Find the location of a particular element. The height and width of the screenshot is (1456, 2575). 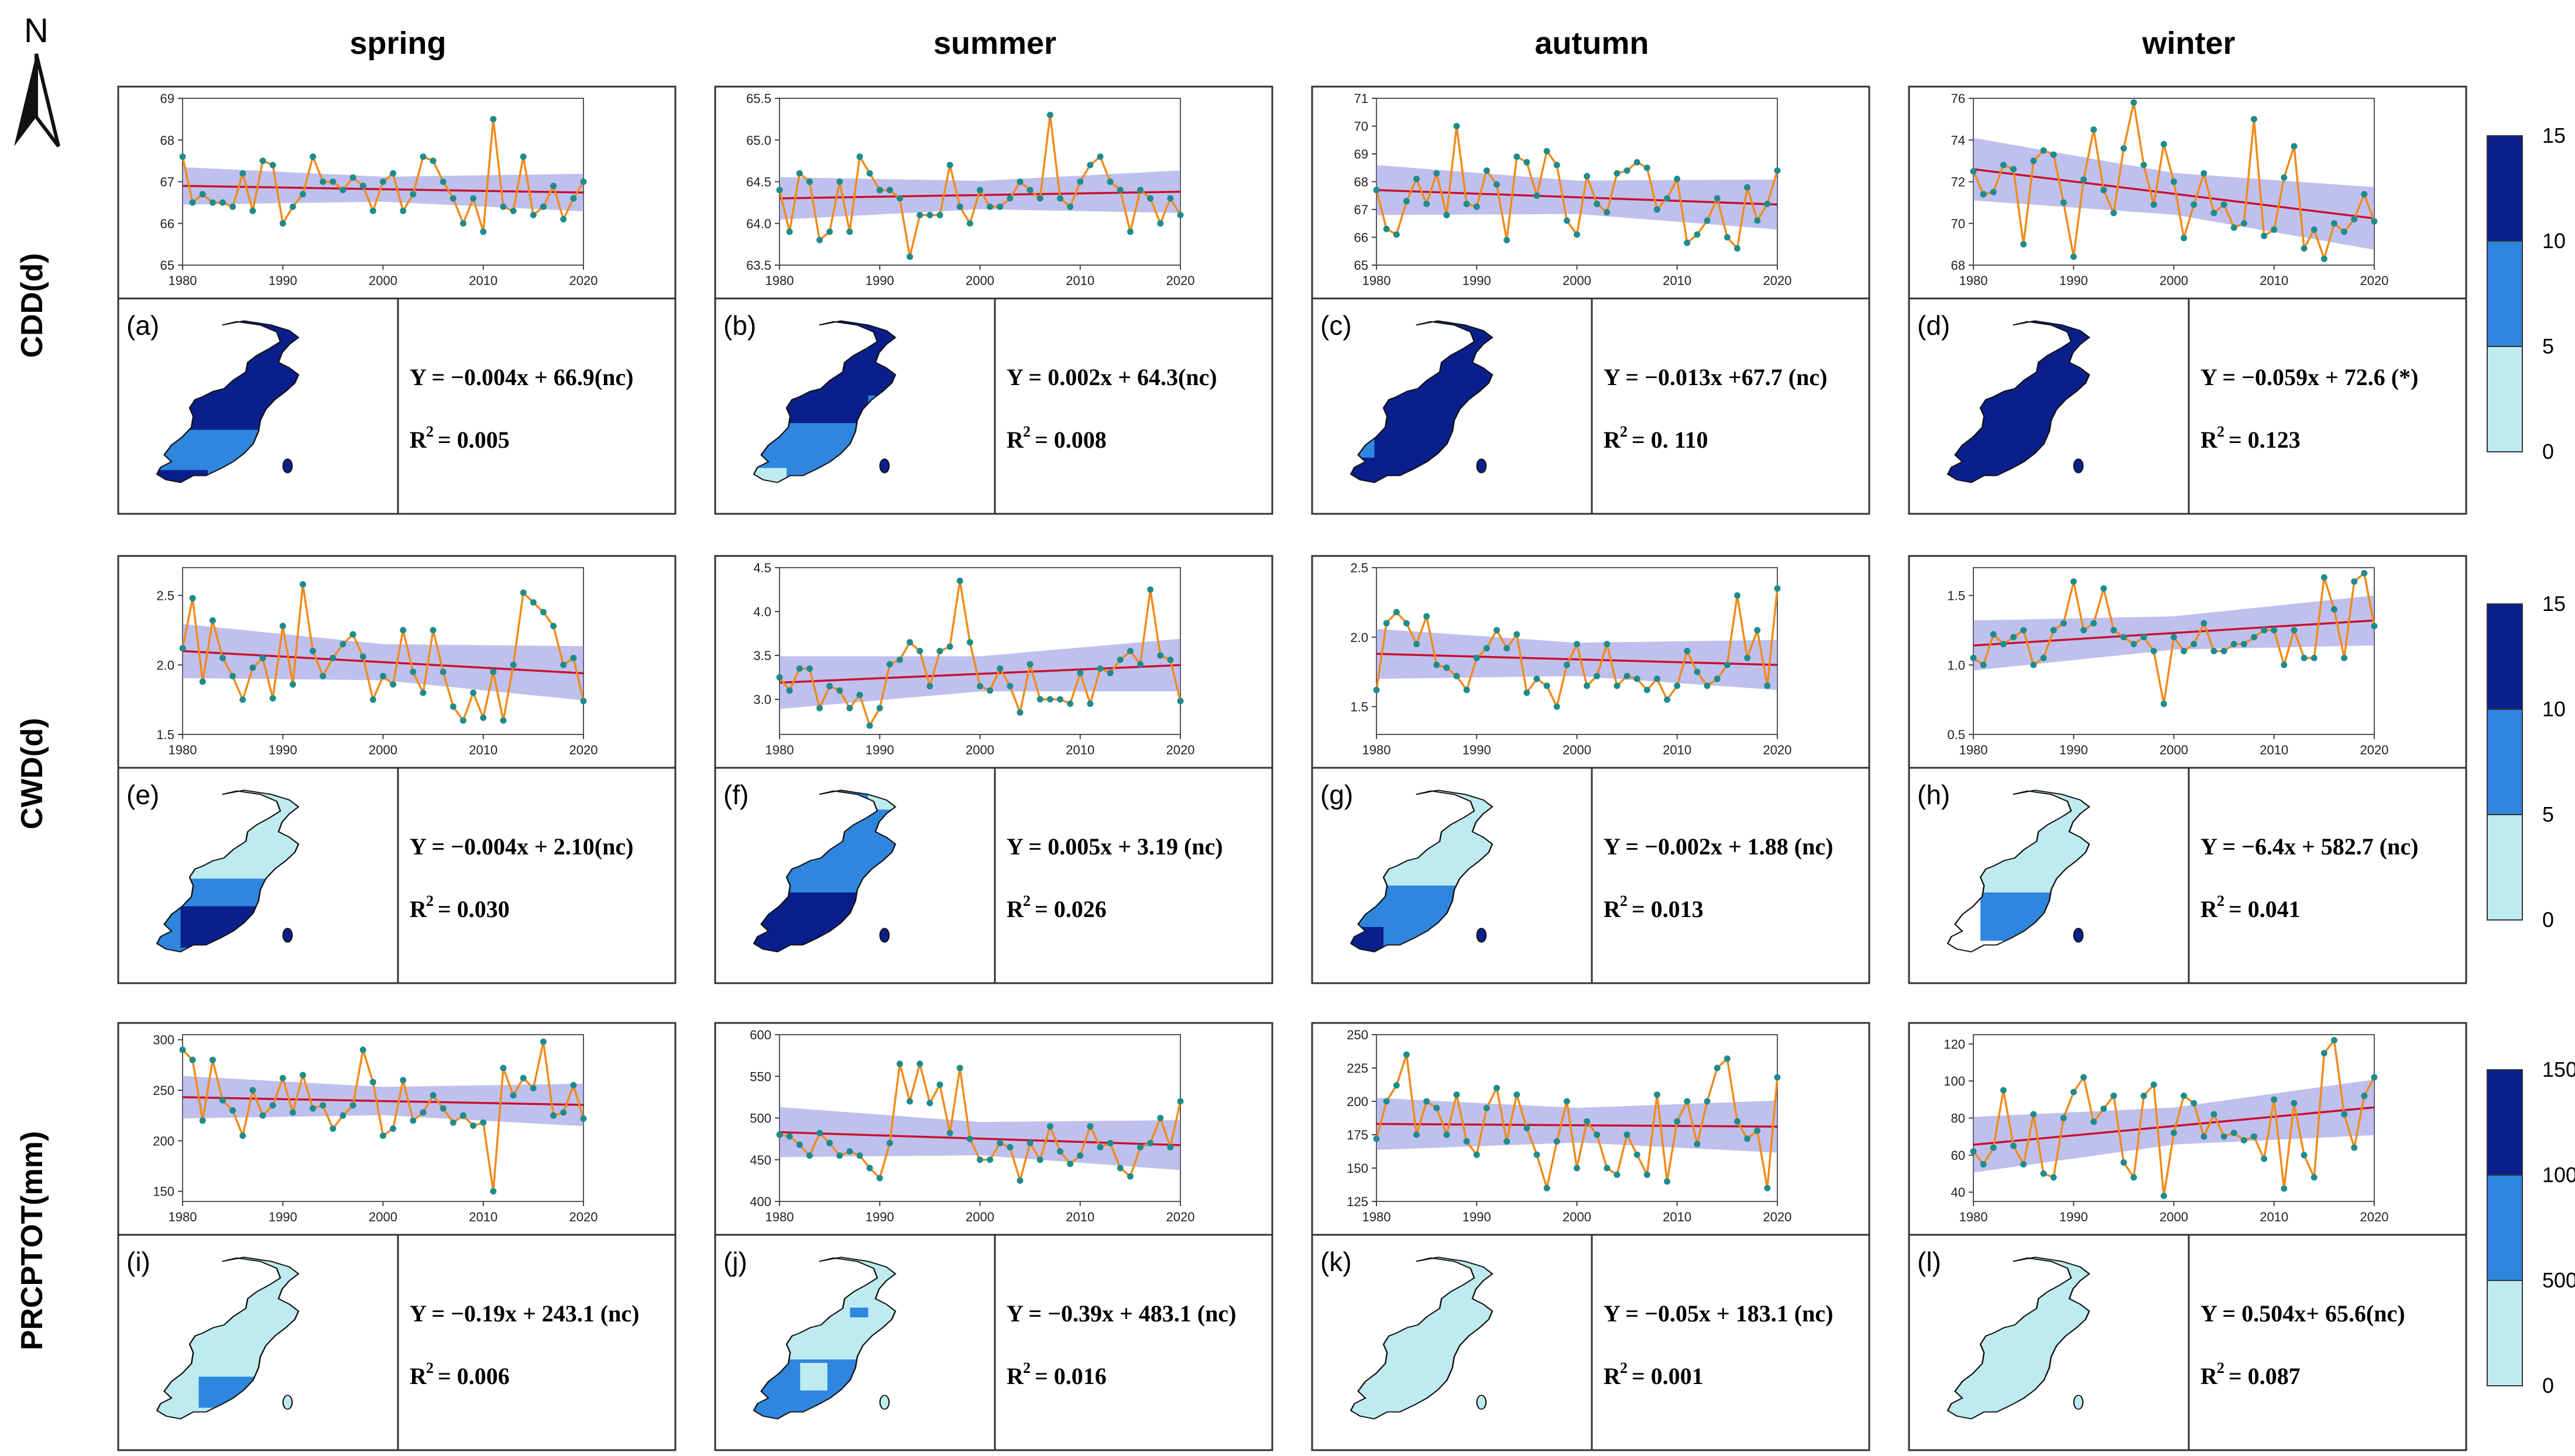

x-tick-label: 1980 is located at coordinates (1376, 750).